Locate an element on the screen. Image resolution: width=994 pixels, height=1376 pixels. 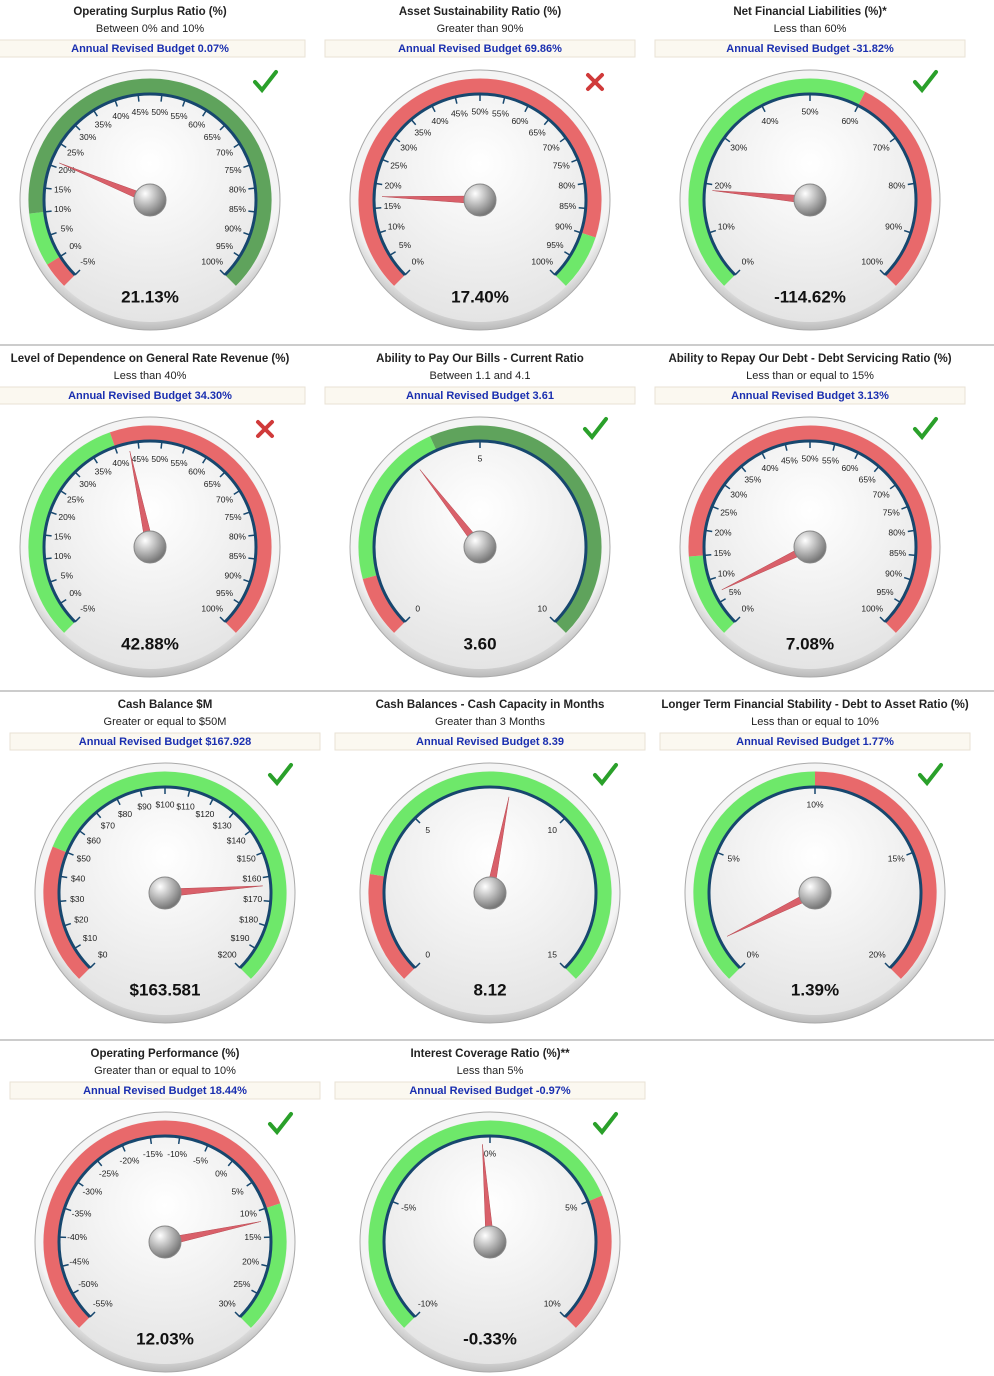
tick-label: 35% is located at coordinates (103, 125).